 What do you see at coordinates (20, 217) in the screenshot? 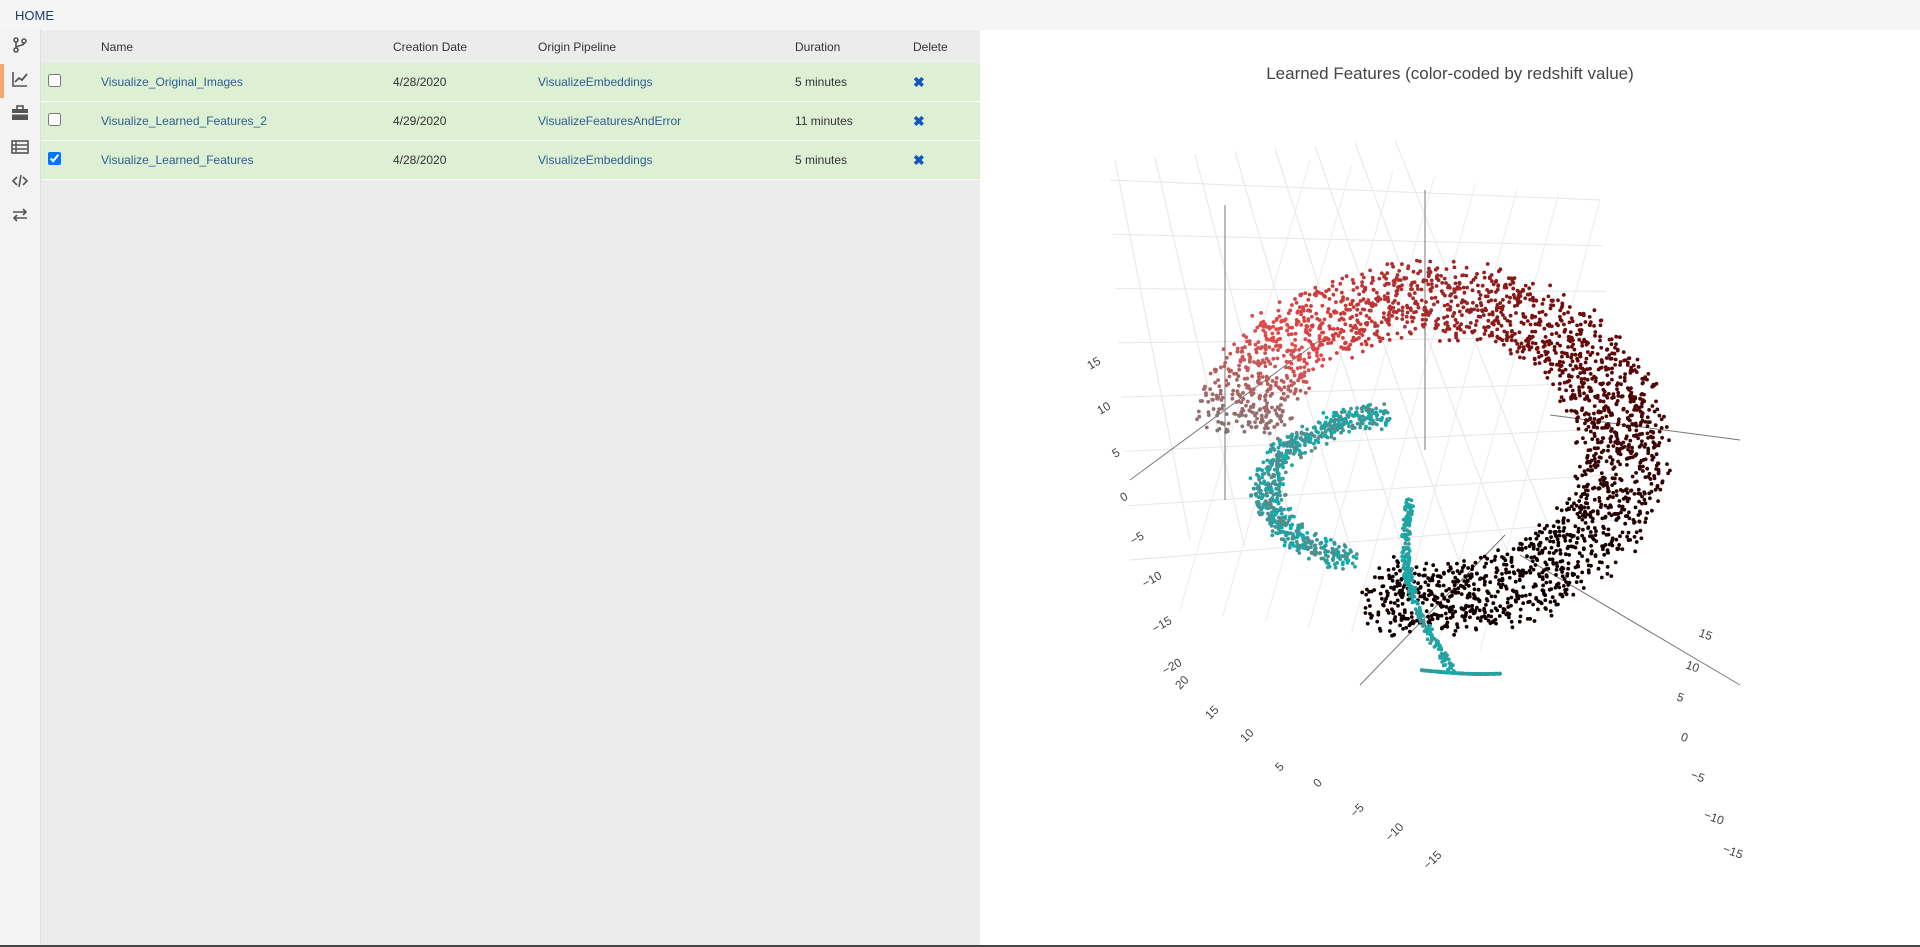
I see `sidebar-item-transfers` at bounding box center [20, 217].